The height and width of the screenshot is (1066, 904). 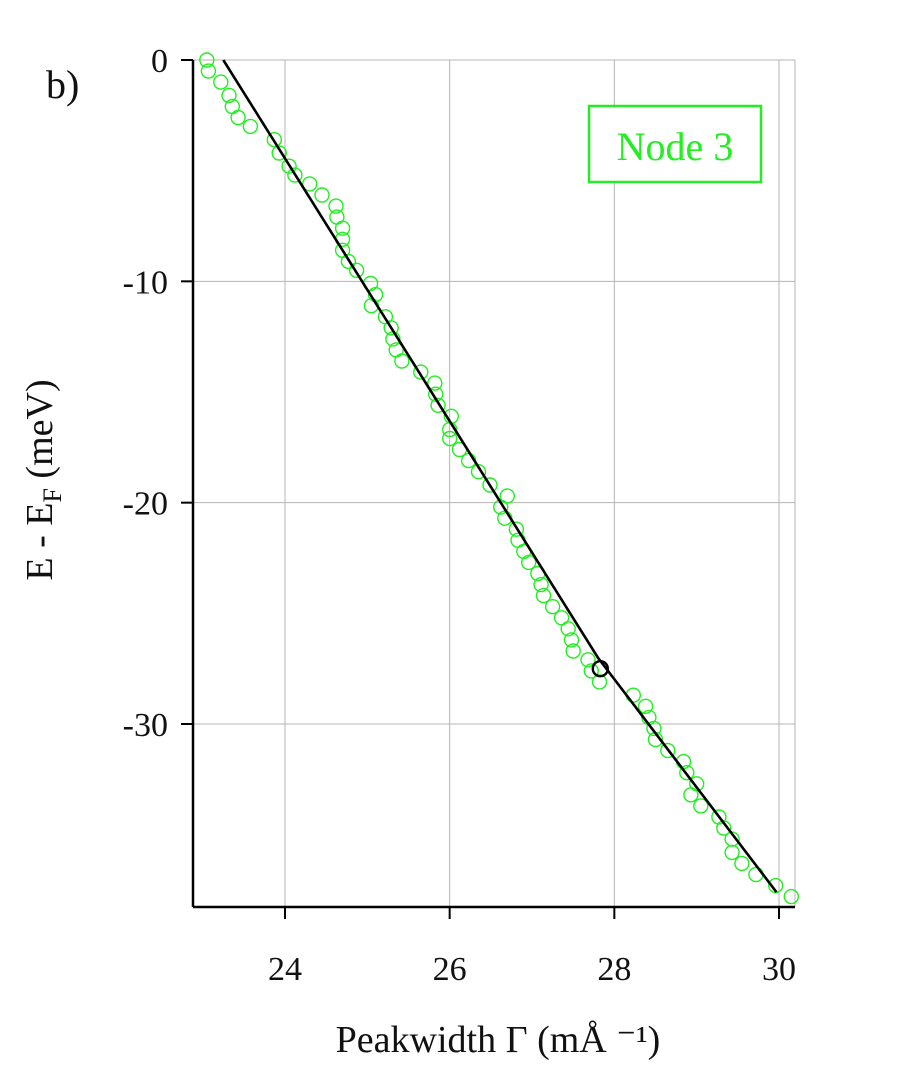 I want to click on y-tick-label: -10, so click(x=145, y=282).